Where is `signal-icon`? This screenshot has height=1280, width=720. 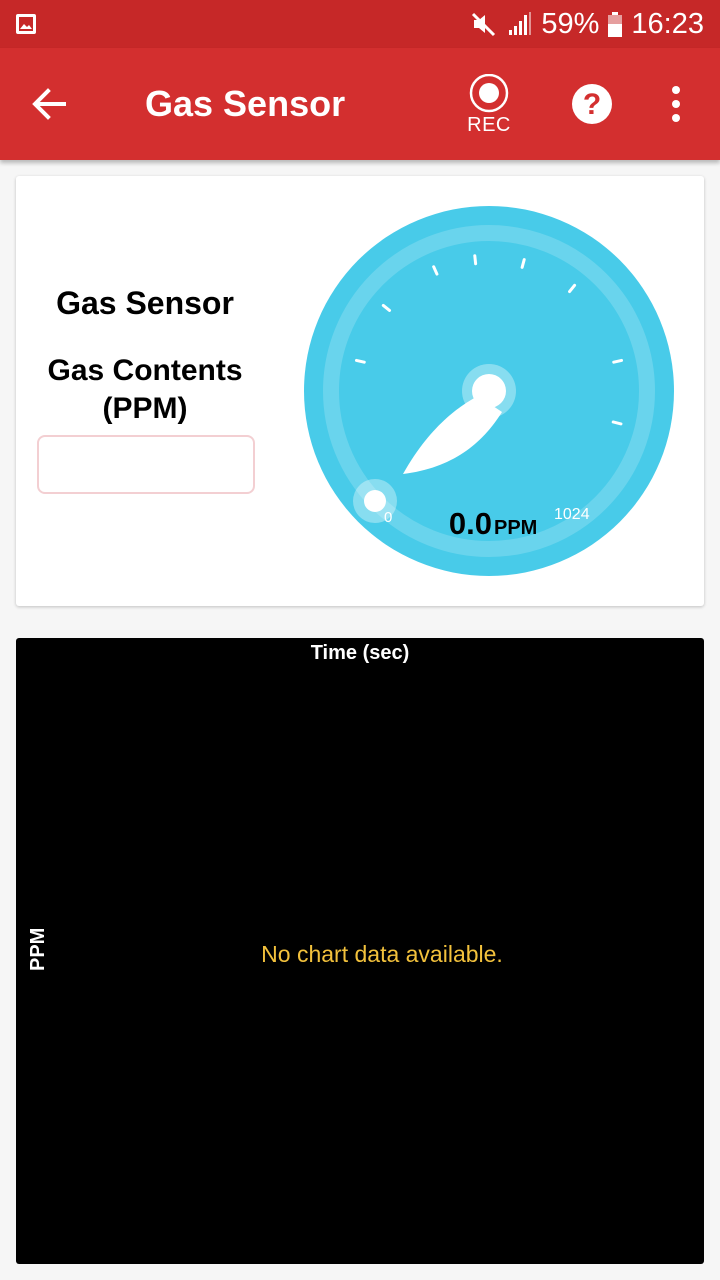 signal-icon is located at coordinates (520, 23).